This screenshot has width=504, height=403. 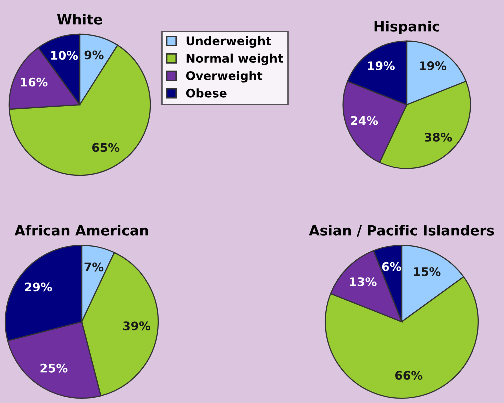 I want to click on data-label: 15%, so click(x=427, y=271).